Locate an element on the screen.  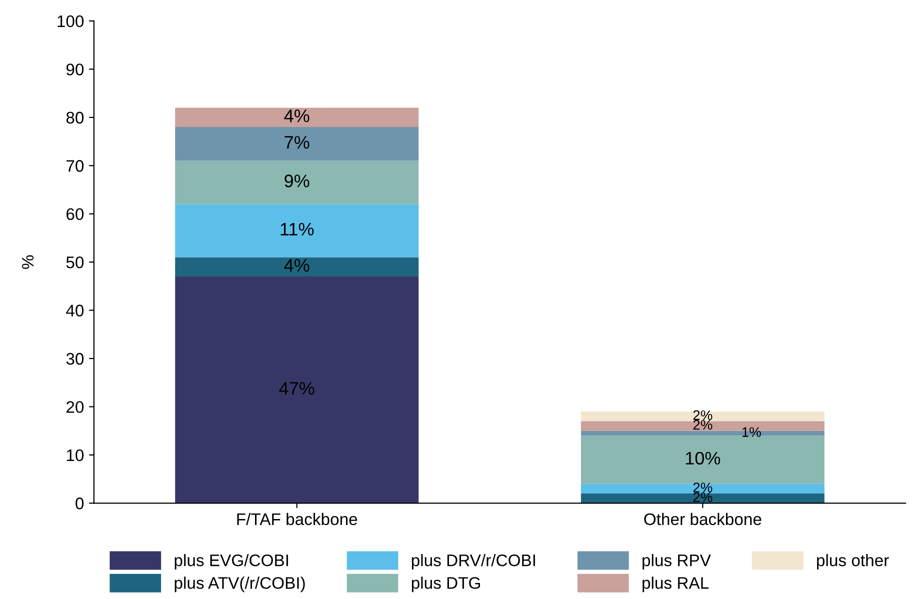
data-label: 11% is located at coordinates (297, 229).